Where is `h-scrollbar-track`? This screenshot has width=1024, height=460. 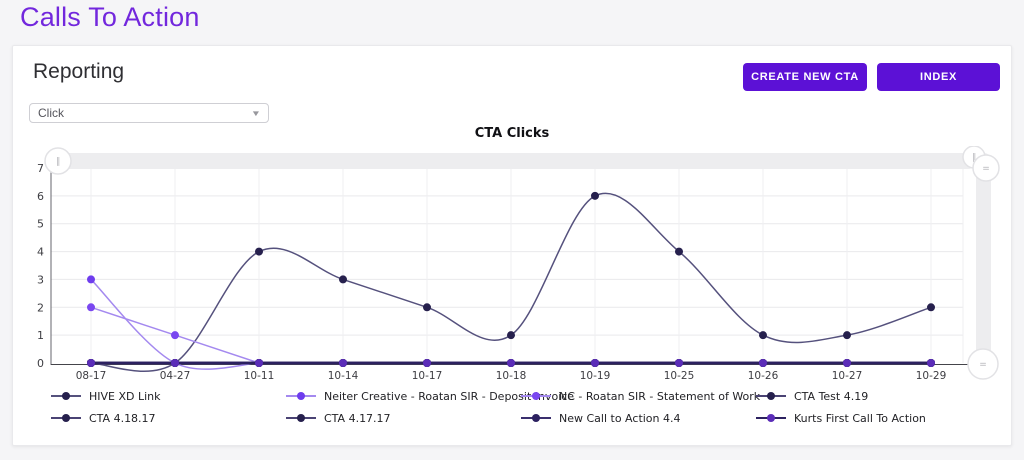 h-scrollbar-track is located at coordinates (511, 161).